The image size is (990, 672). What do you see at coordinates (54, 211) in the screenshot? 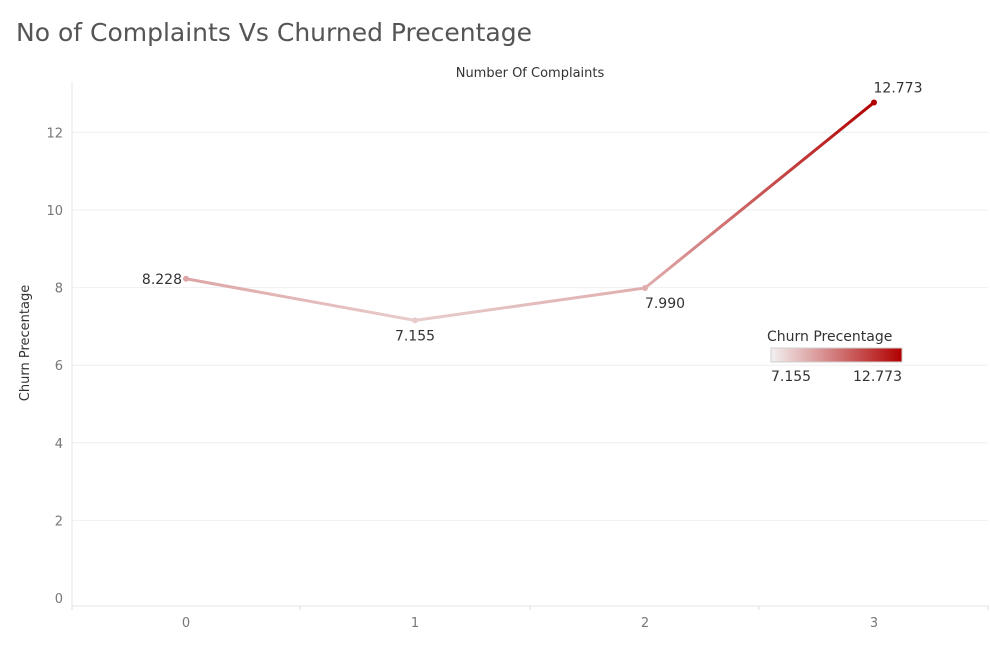
I see `y-tick-label: 10` at bounding box center [54, 211].